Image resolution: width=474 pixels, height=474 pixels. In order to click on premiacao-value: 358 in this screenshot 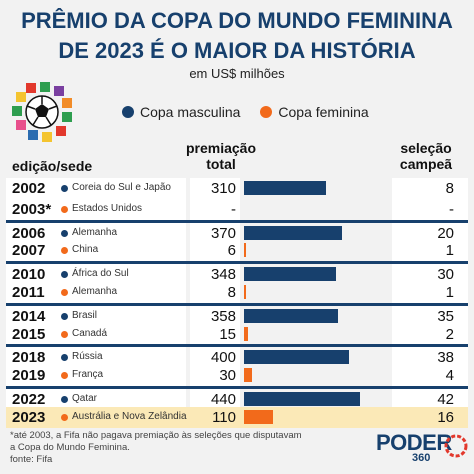, I will do `click(223, 316)`.